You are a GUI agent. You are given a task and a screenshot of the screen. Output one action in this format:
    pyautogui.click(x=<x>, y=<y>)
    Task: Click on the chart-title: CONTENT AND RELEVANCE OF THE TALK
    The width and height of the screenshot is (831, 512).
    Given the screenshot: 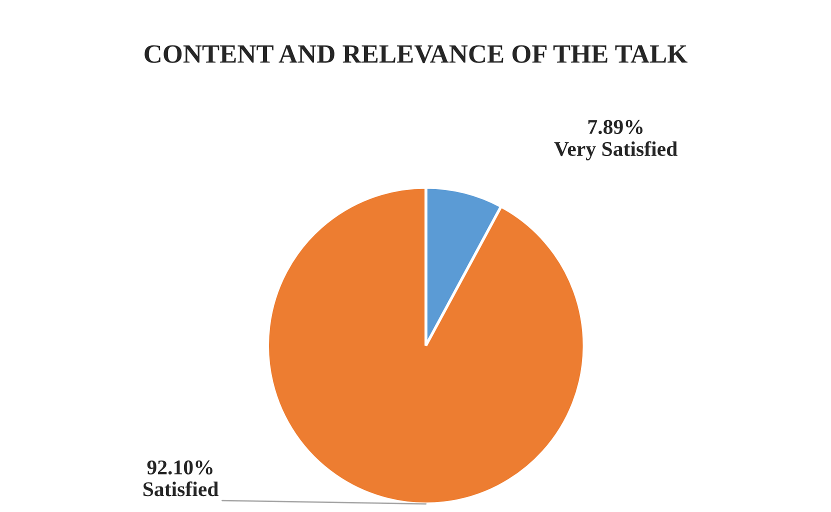 What is the action you would take?
    pyautogui.click(x=416, y=54)
    